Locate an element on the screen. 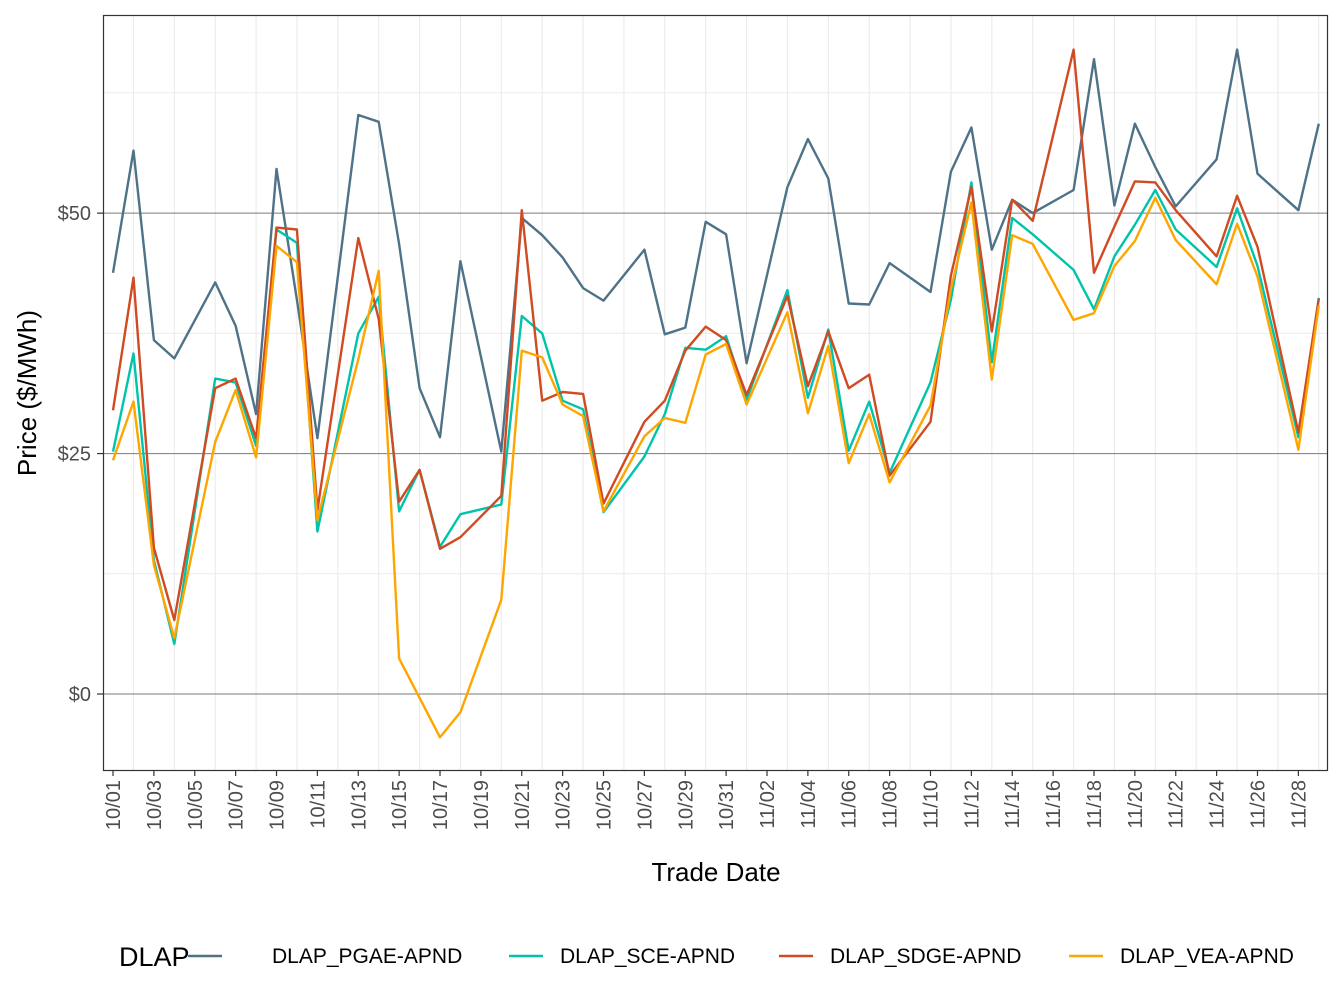 This screenshot has height=1008, width=1344. x-tick-label: 10/17 is located at coordinates (441, 805).